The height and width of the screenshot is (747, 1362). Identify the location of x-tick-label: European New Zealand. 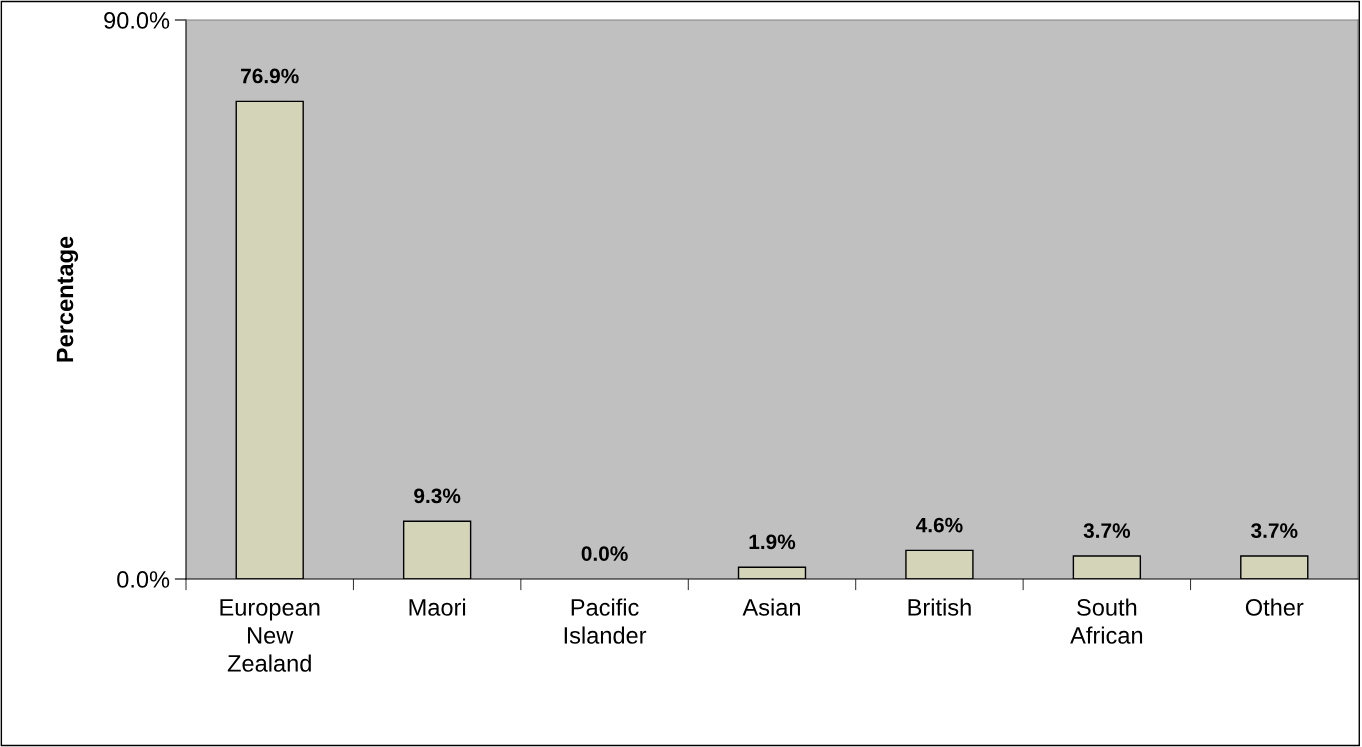
(270, 635).